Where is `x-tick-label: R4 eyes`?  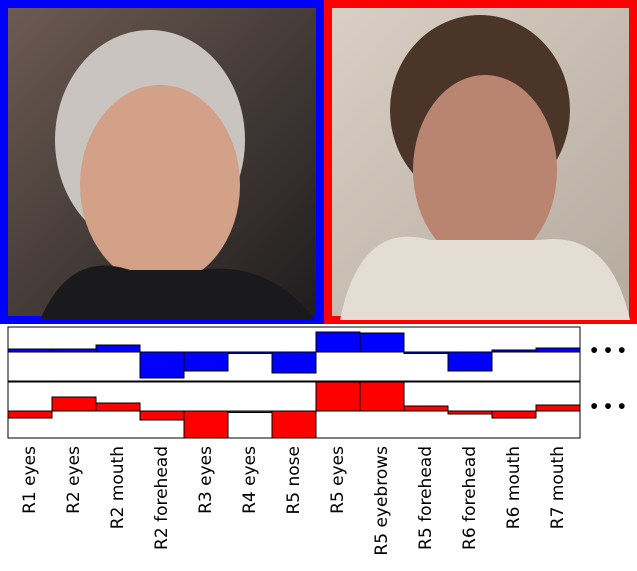
x-tick-label: R4 eyes is located at coordinates (250, 480).